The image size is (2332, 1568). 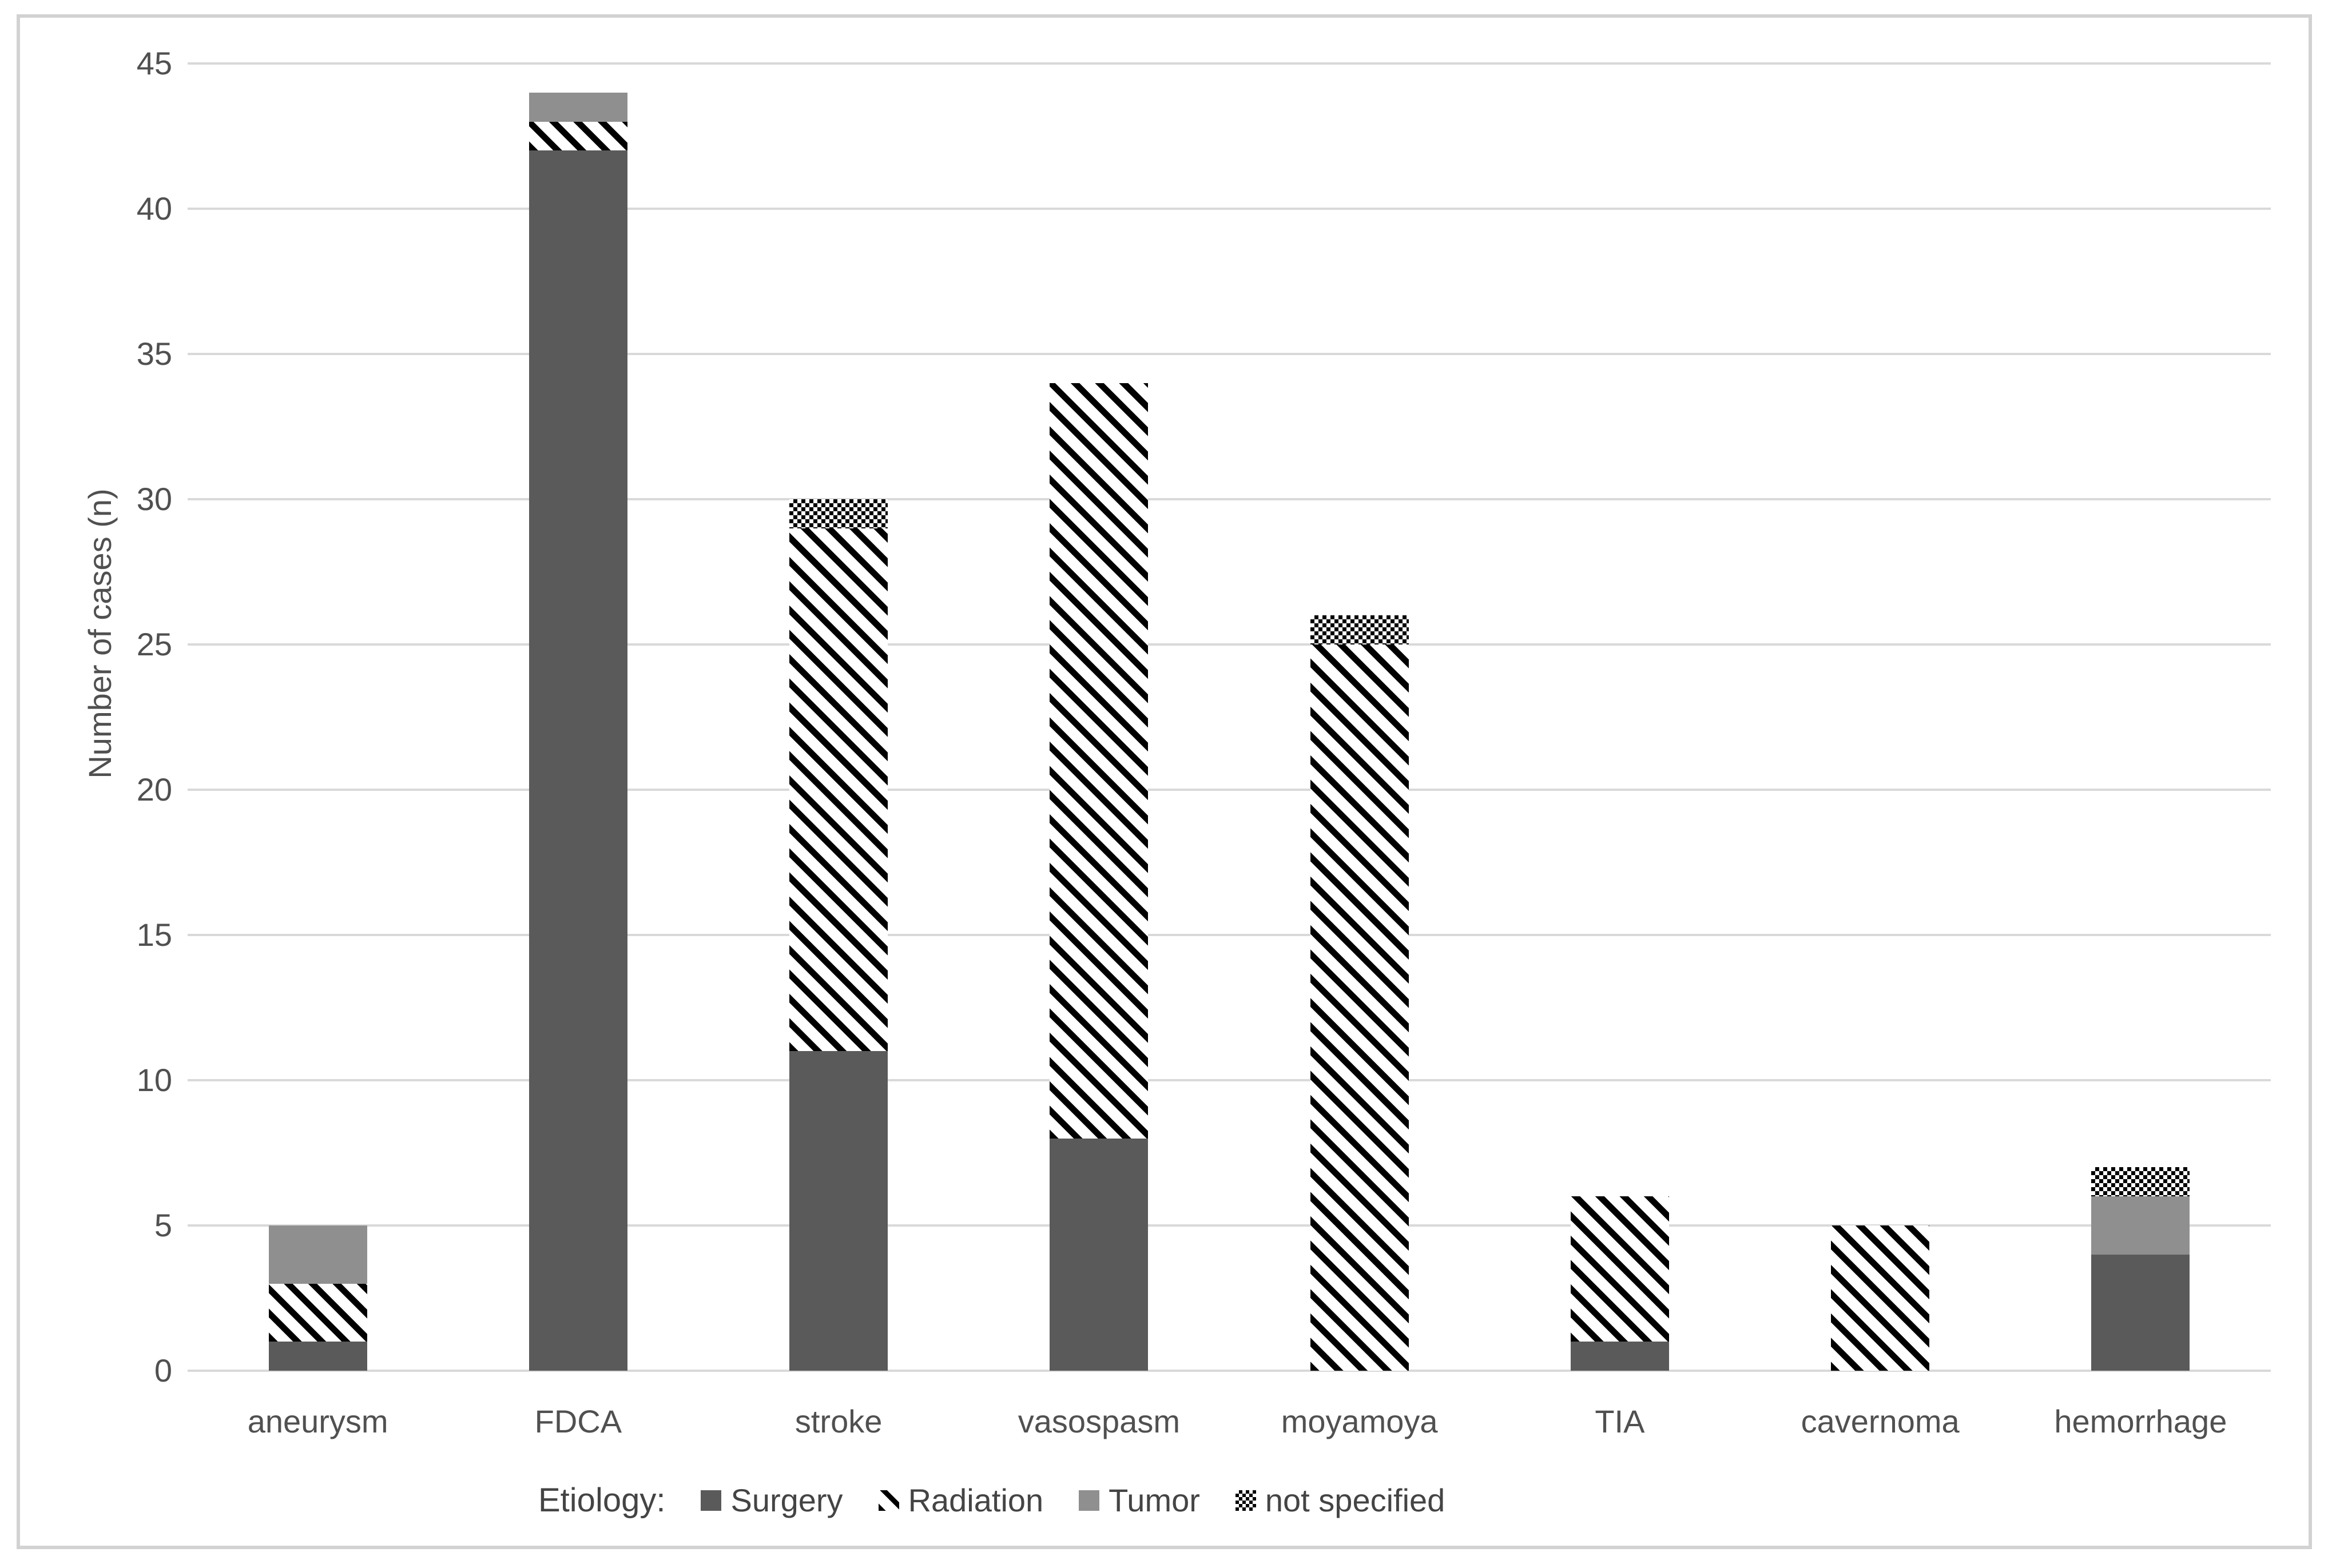 What do you see at coordinates (317, 1254) in the screenshot?
I see `bar-segment-aneurysm-Tumor` at bounding box center [317, 1254].